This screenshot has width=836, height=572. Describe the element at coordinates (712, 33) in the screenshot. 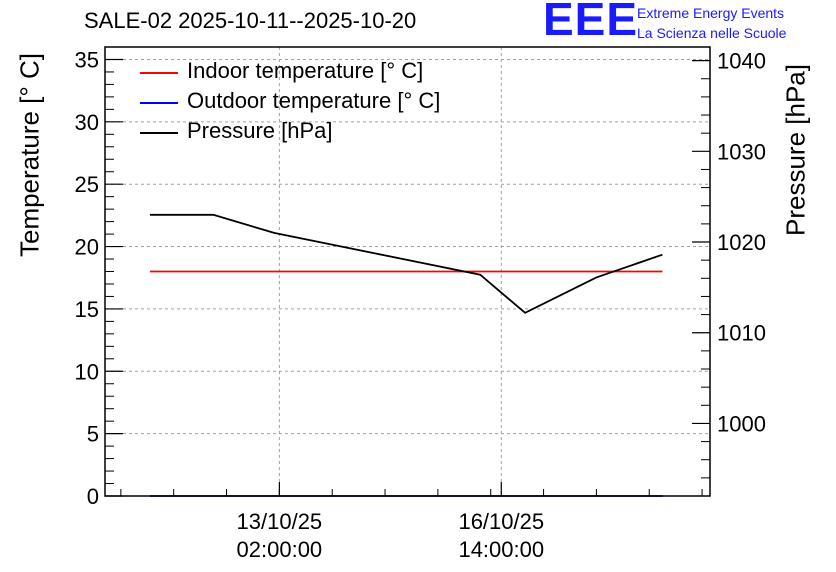

I see `logo-text-line2: La Scienza nelle Scuole` at that location.